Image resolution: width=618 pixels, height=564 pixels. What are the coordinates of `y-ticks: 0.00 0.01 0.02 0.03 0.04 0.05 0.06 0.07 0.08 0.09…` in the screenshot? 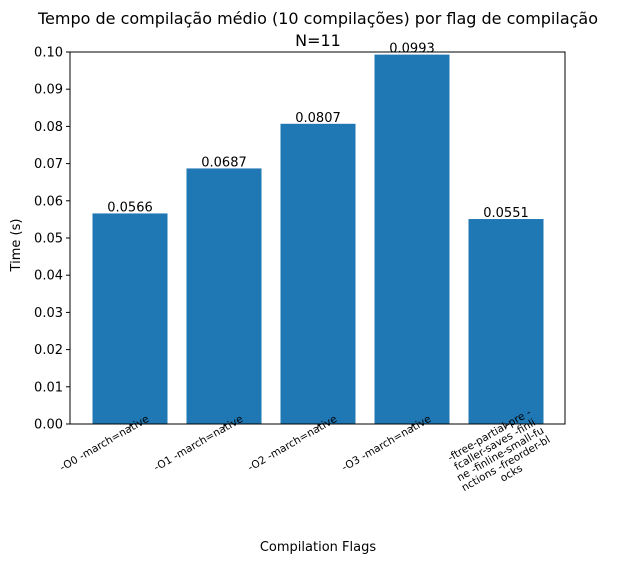 It's located at (52, 239).